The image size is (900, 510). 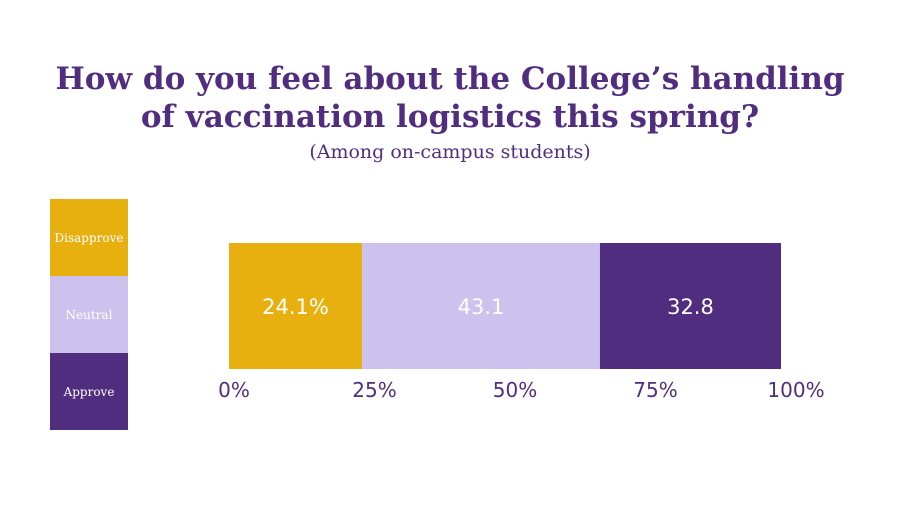 I want to click on x-tick-label: 50%, so click(x=515, y=390).